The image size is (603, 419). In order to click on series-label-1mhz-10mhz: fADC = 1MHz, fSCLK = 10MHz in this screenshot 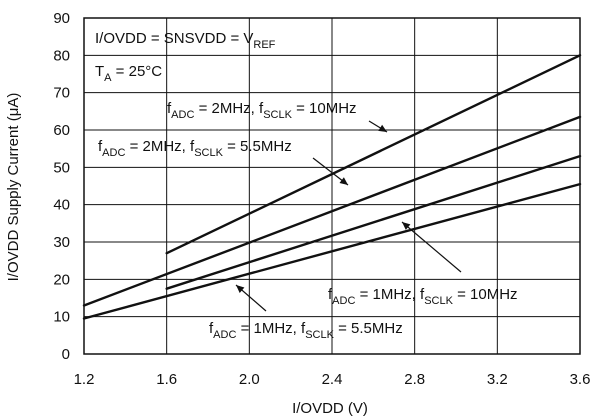, I will do `click(423, 296)`.